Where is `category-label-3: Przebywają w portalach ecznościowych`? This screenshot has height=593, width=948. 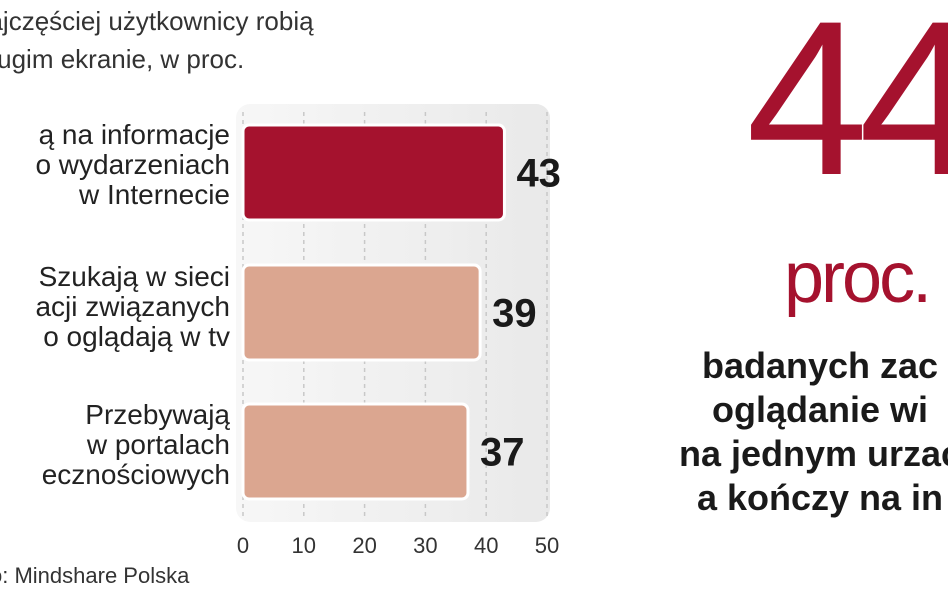
category-label-3: Przebywają w portalach ecznościowych is located at coordinates (135, 444).